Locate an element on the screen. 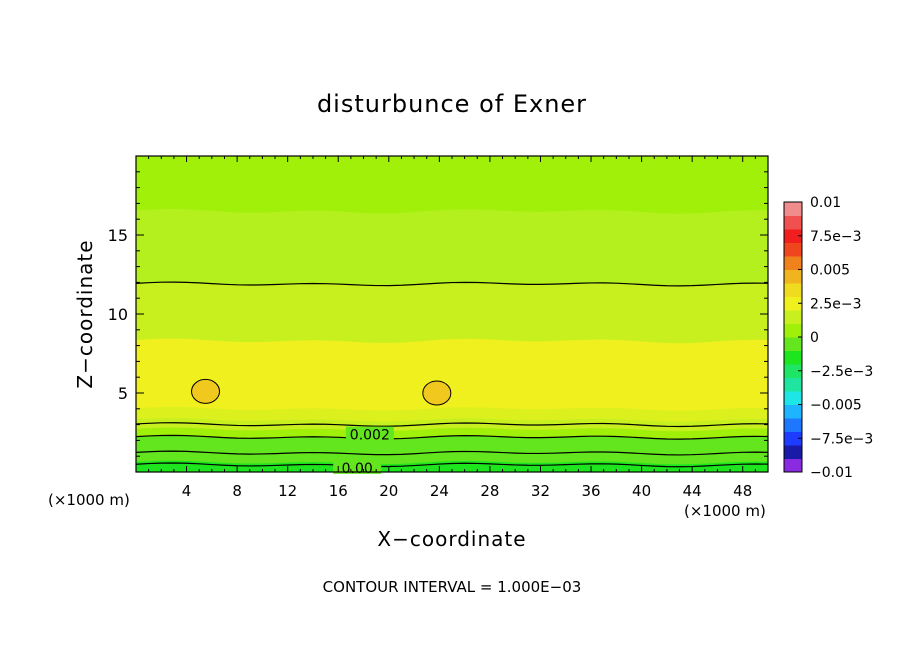  x-tick-label: 28 is located at coordinates (489, 491).